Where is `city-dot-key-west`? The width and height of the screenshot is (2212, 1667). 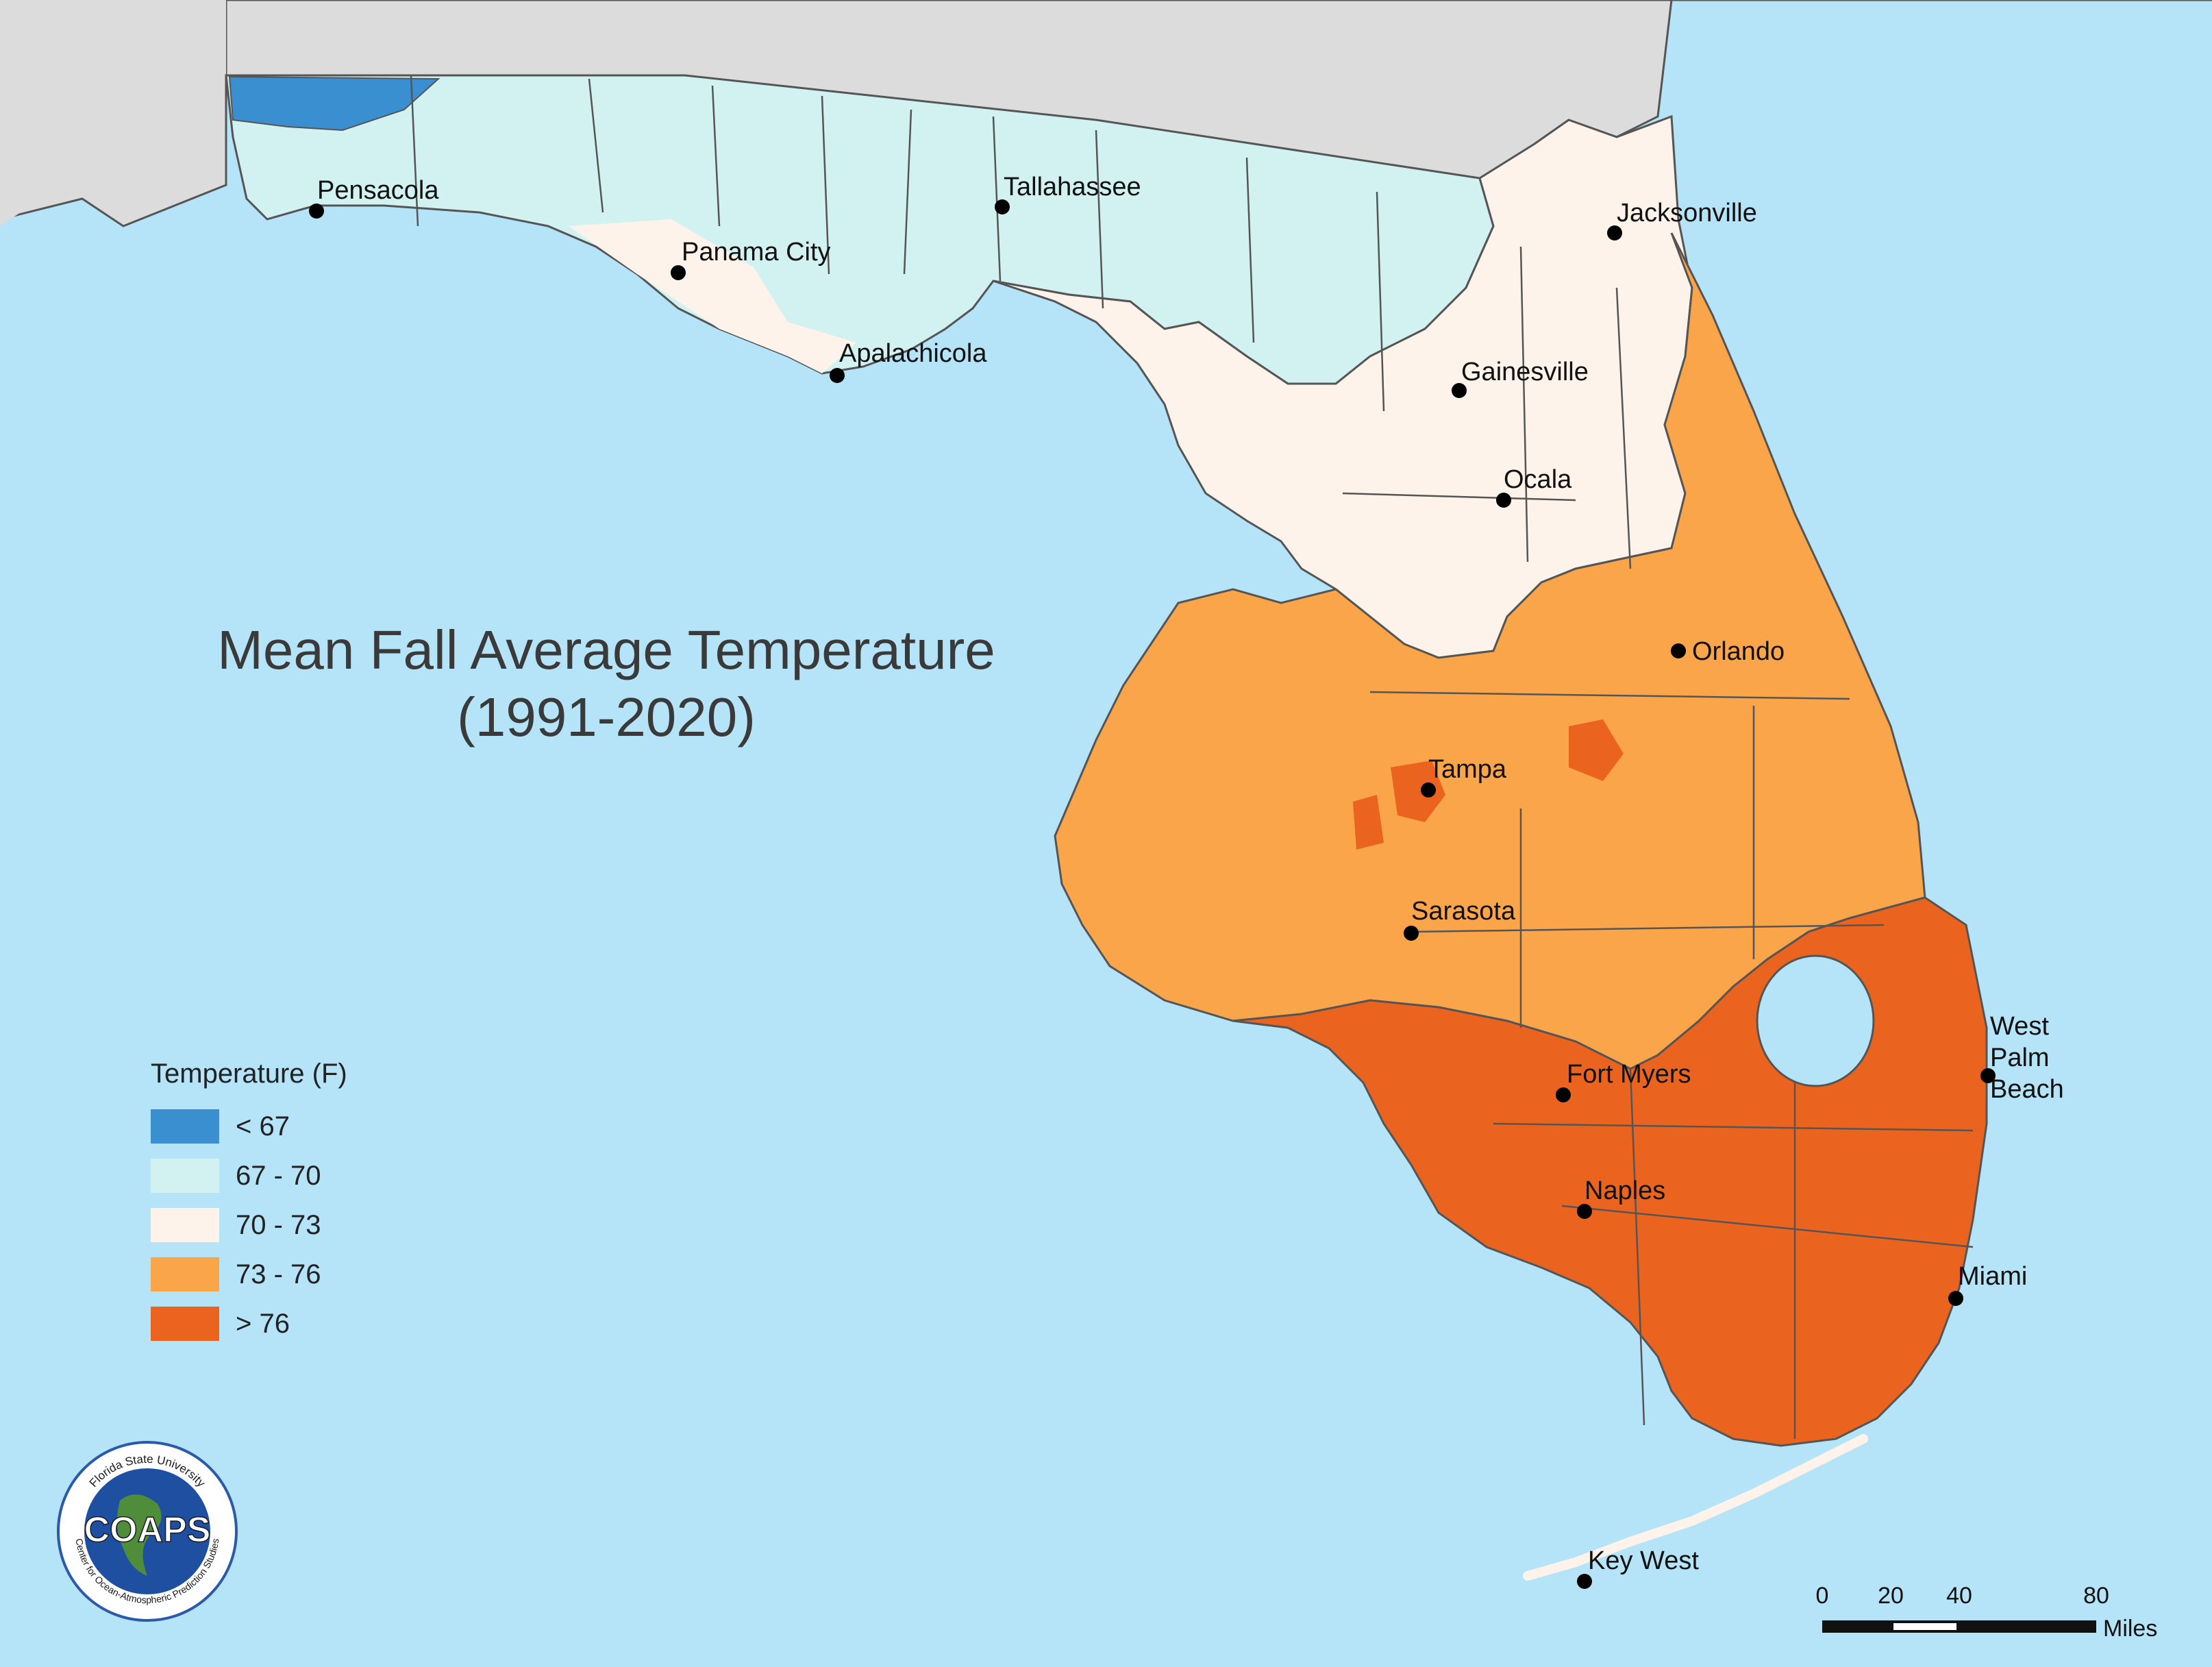
city-dot-key-west is located at coordinates (1584, 1582).